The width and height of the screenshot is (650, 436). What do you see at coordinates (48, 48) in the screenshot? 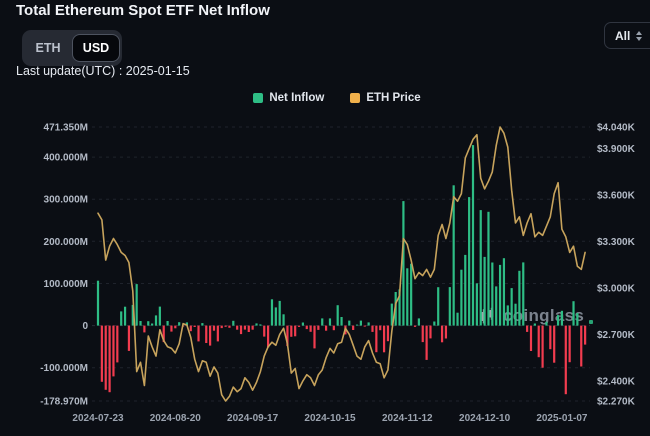
I see `currency-toggle-eth: ETH` at bounding box center [48, 48].